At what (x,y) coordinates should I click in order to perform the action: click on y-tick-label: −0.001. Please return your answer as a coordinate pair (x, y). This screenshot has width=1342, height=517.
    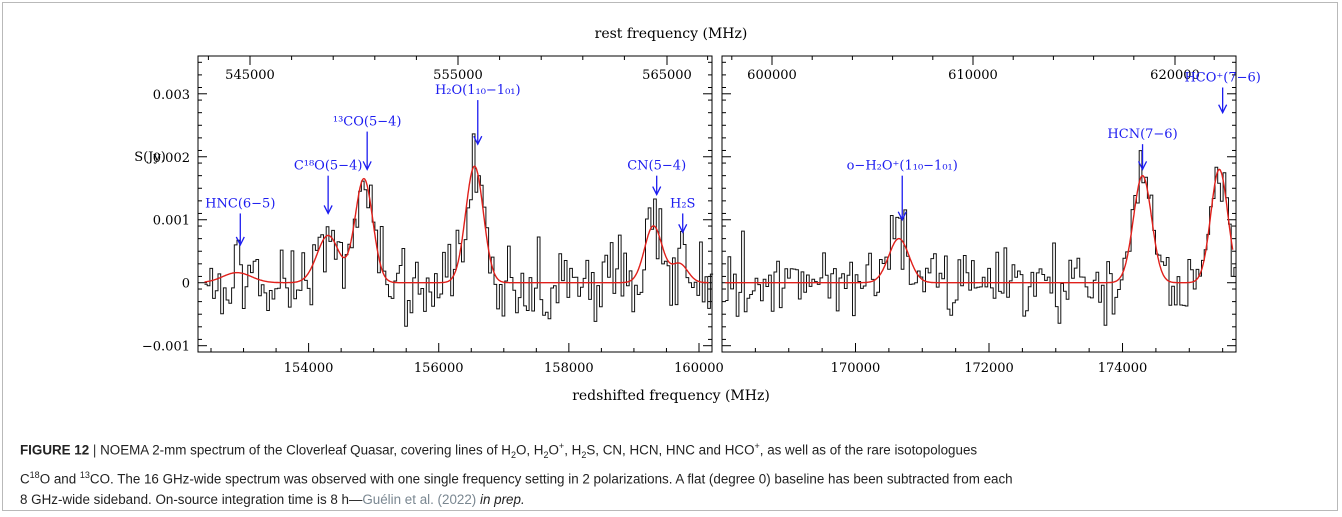
    Looking at the image, I should click on (166, 347).